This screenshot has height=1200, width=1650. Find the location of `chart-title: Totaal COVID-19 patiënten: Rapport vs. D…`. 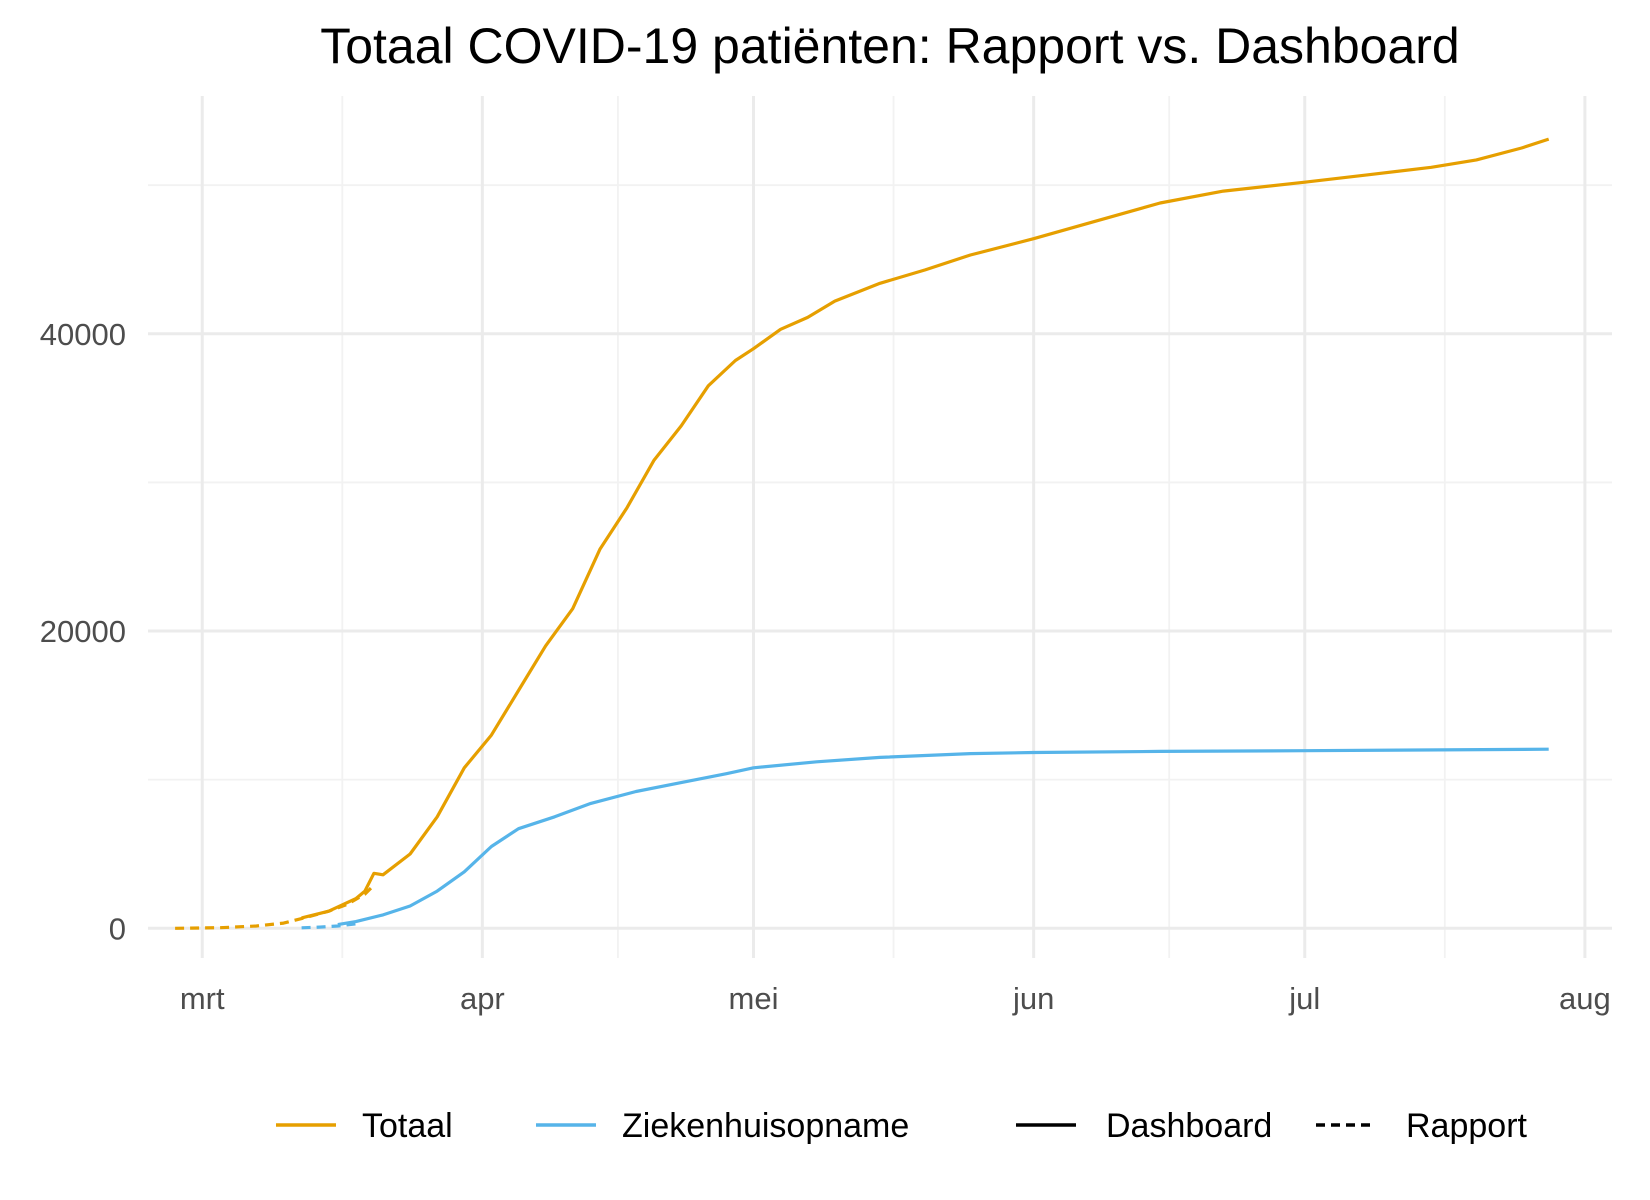

chart-title: Totaal COVID-19 patiënten: Rapport vs. D… is located at coordinates (890, 46).